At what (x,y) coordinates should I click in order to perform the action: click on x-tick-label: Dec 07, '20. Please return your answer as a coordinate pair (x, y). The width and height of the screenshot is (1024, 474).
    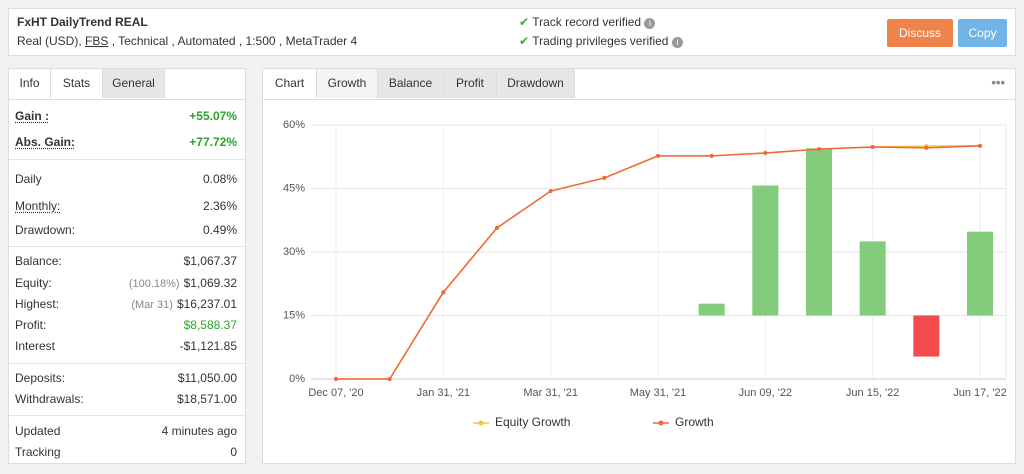
    Looking at the image, I should click on (335, 393).